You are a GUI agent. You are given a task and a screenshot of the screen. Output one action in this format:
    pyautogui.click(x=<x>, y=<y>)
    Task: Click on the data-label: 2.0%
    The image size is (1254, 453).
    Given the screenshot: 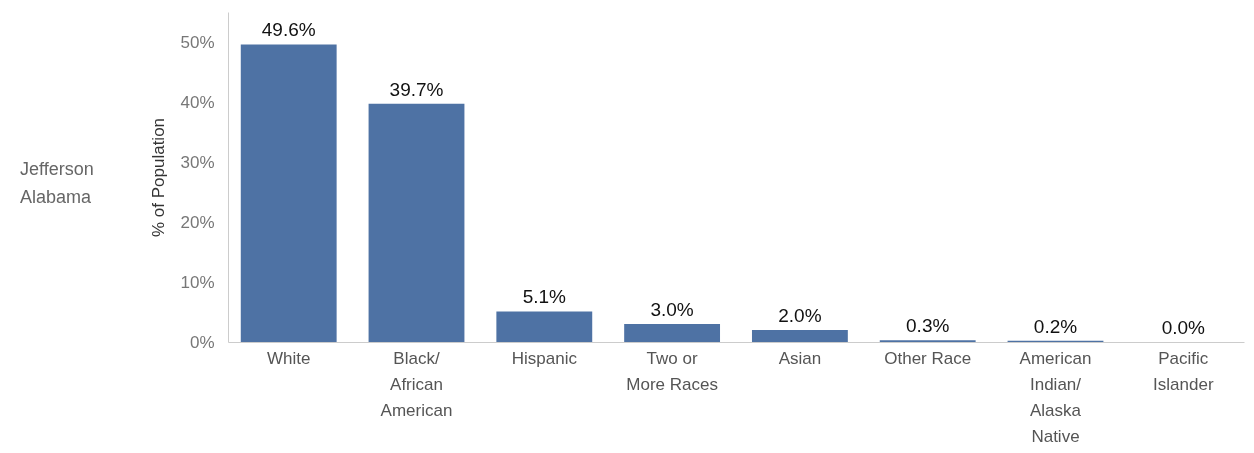 What is the action you would take?
    pyautogui.click(x=800, y=315)
    